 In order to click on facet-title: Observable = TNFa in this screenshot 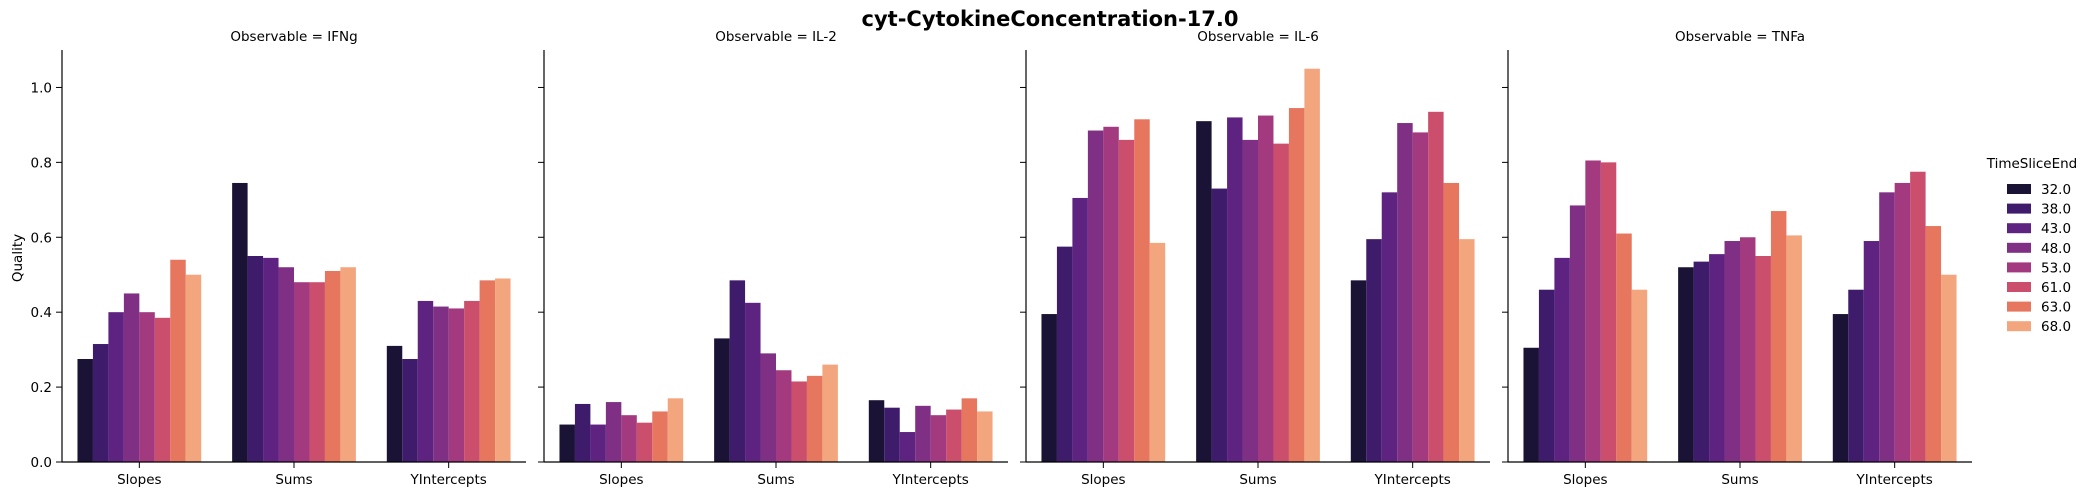, I will do `click(1740, 37)`.